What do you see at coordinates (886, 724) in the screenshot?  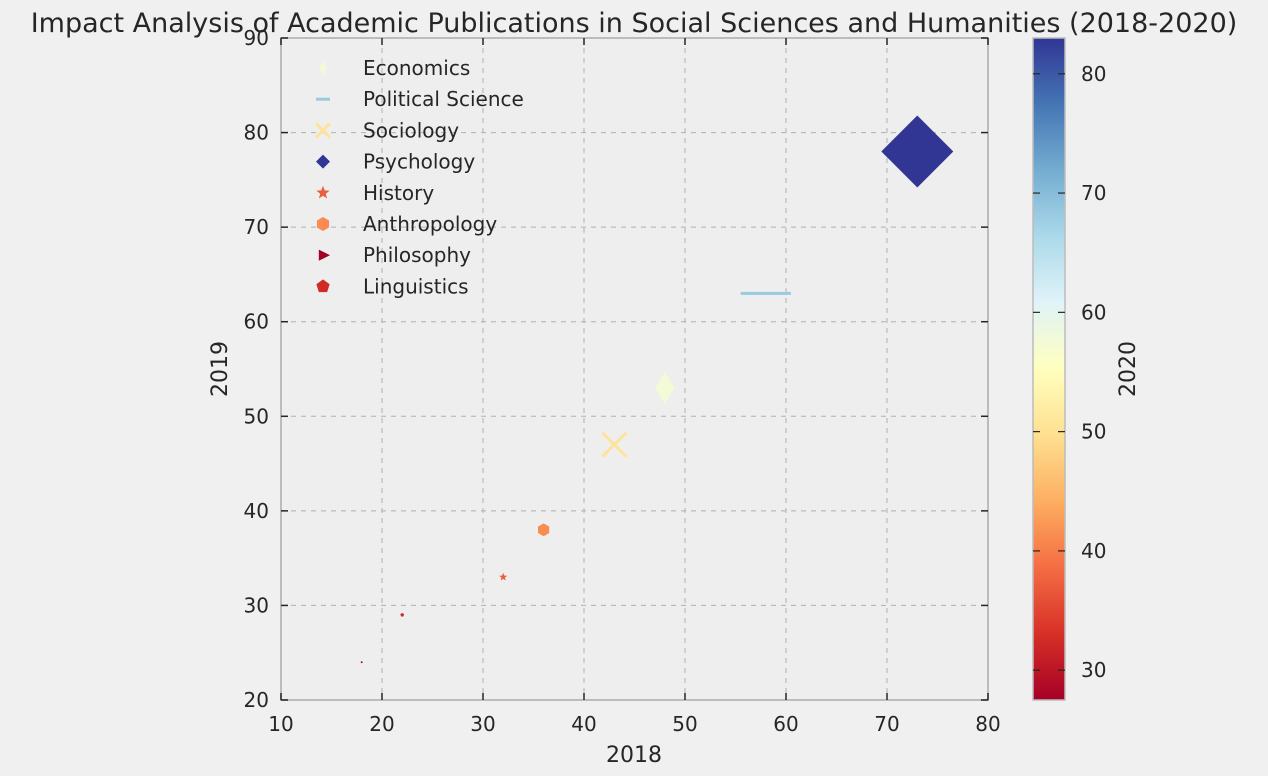 I see `x-tick-label: 70` at bounding box center [886, 724].